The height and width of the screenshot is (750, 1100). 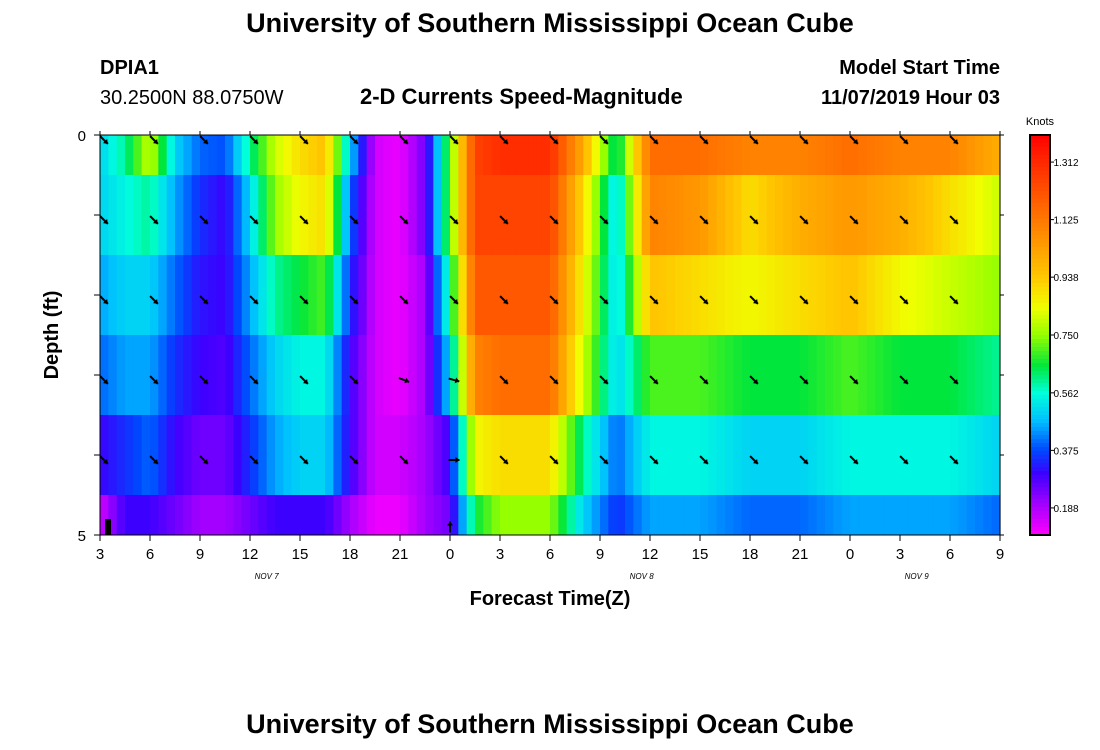 I want to click on x-tick-label: 0, so click(x=450, y=554).